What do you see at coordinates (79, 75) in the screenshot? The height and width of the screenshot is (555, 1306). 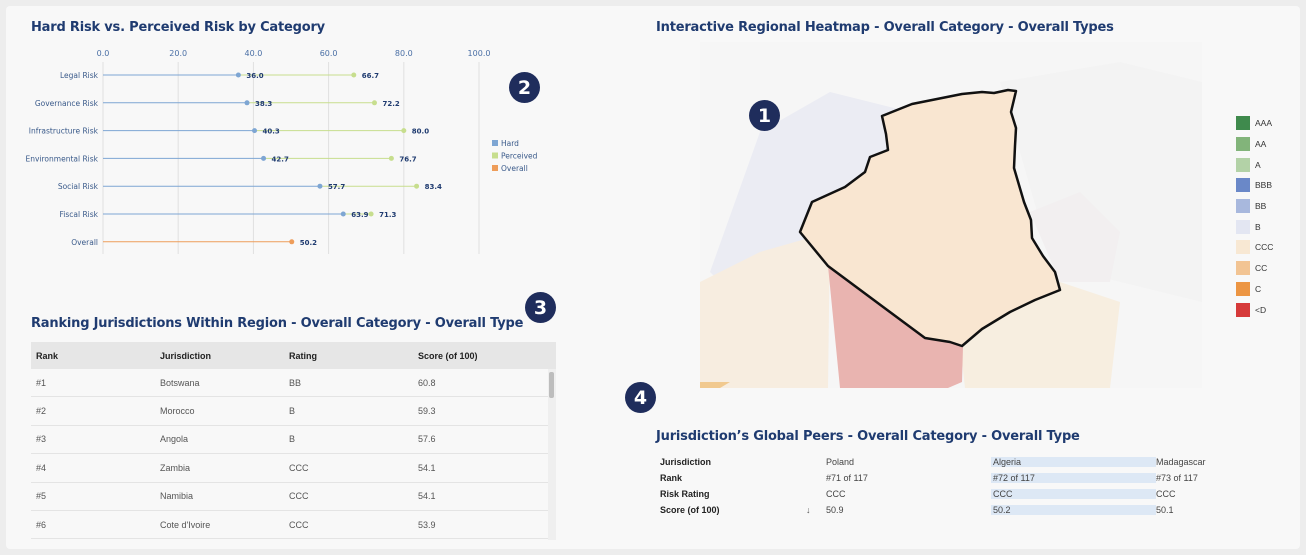 I see `category-label: Legal Risk` at bounding box center [79, 75].